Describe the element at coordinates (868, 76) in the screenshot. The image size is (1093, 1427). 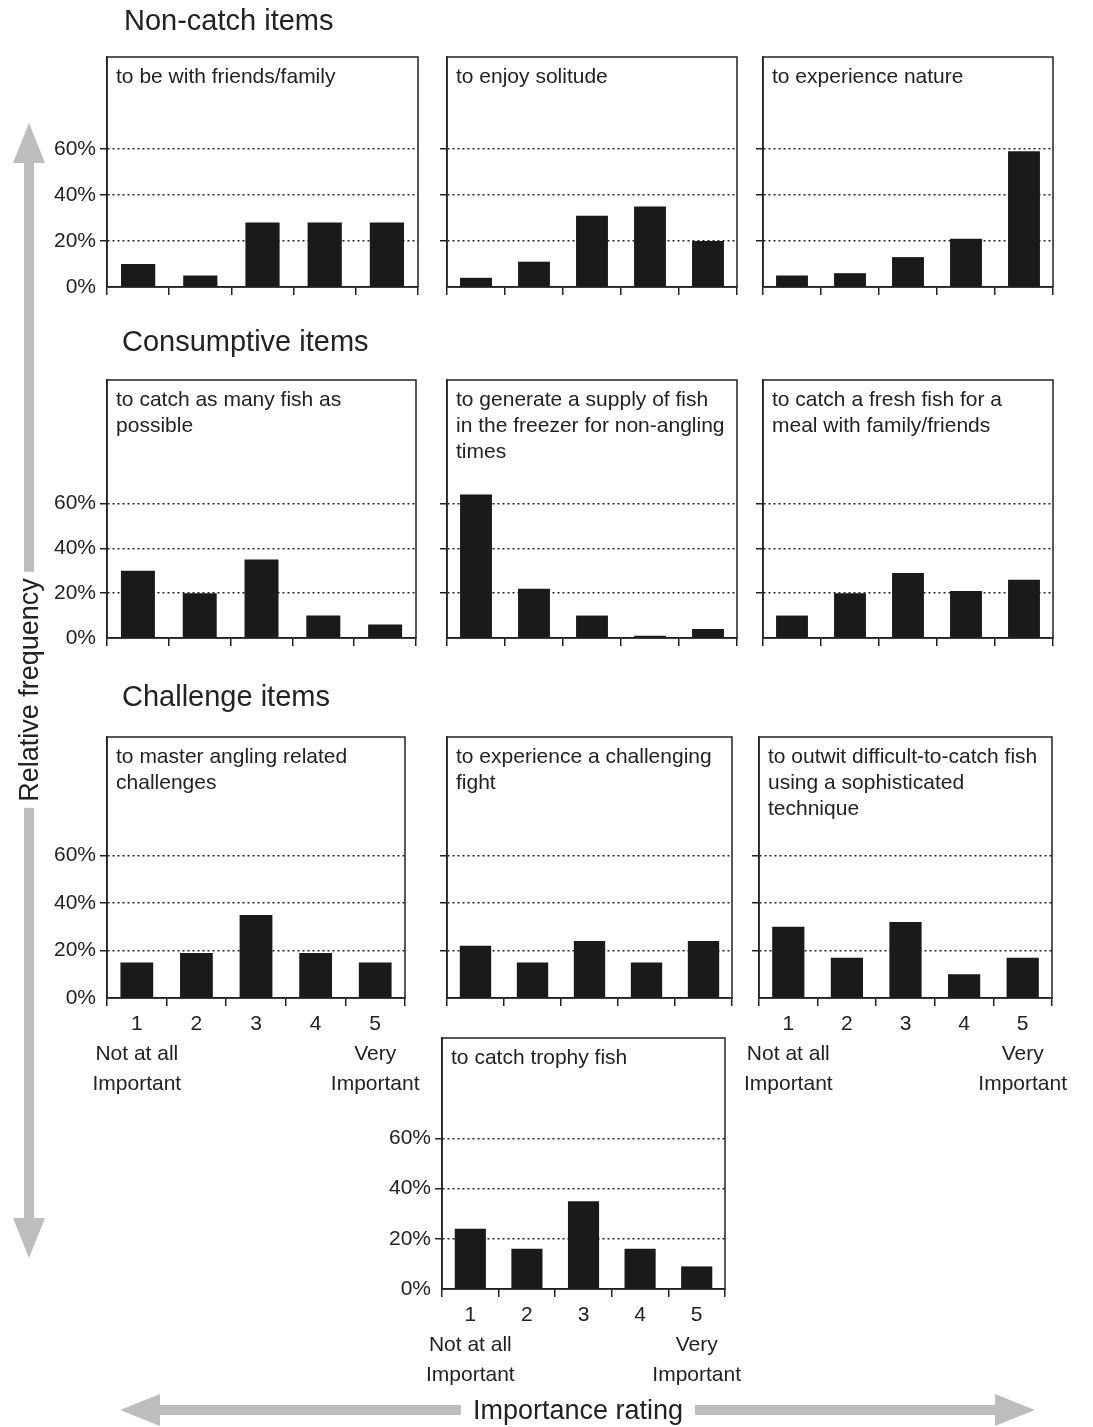
I see `chart-title: to experience nature` at that location.